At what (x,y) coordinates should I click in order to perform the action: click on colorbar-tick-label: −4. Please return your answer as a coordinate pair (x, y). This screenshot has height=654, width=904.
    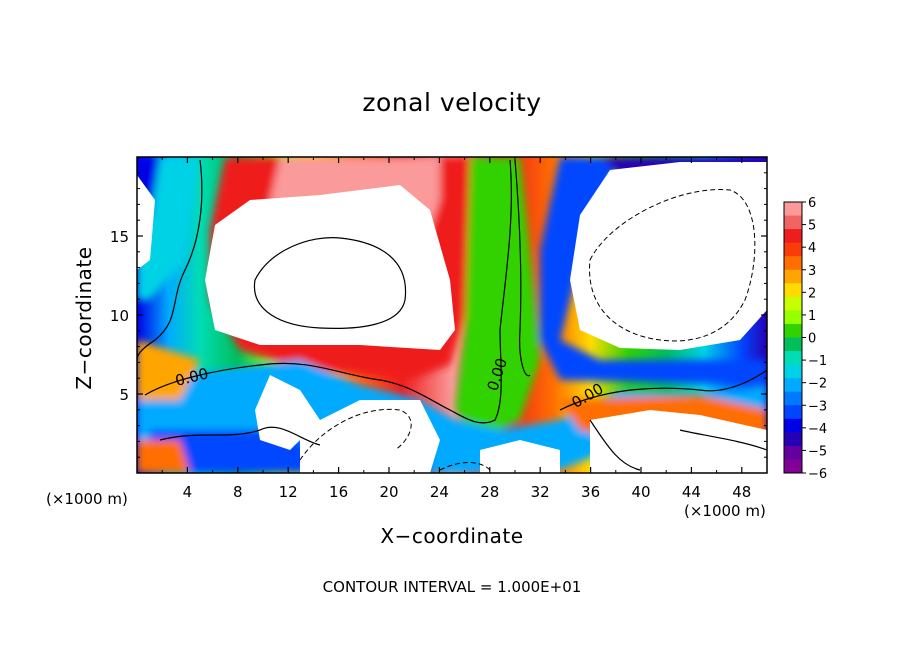
    Looking at the image, I should click on (817, 429).